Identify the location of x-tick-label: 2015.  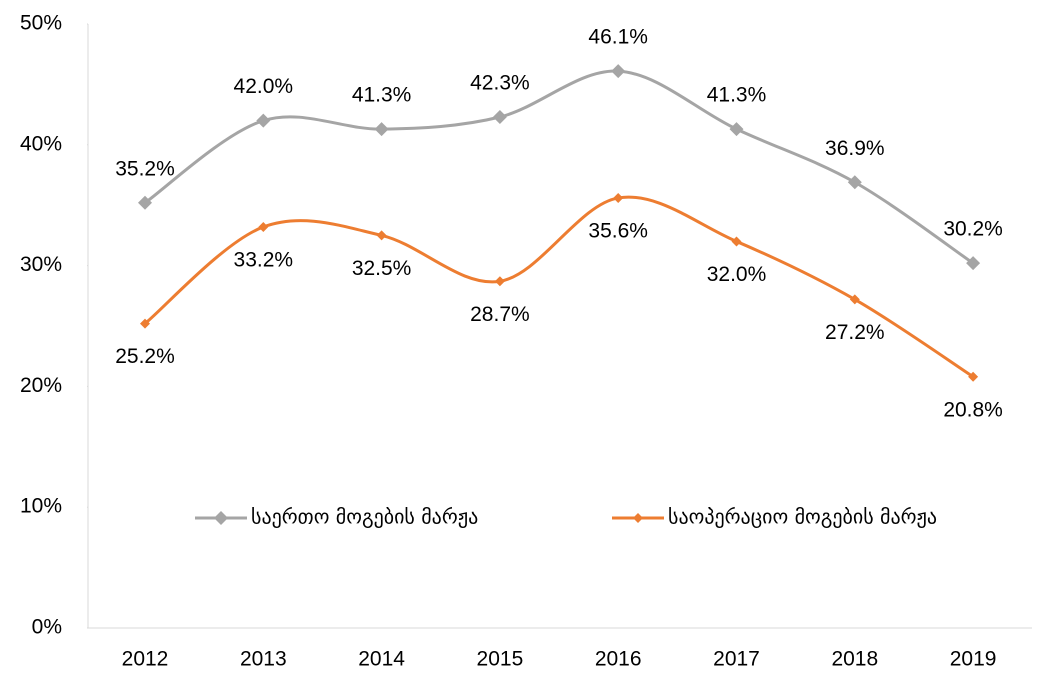
(500, 659).